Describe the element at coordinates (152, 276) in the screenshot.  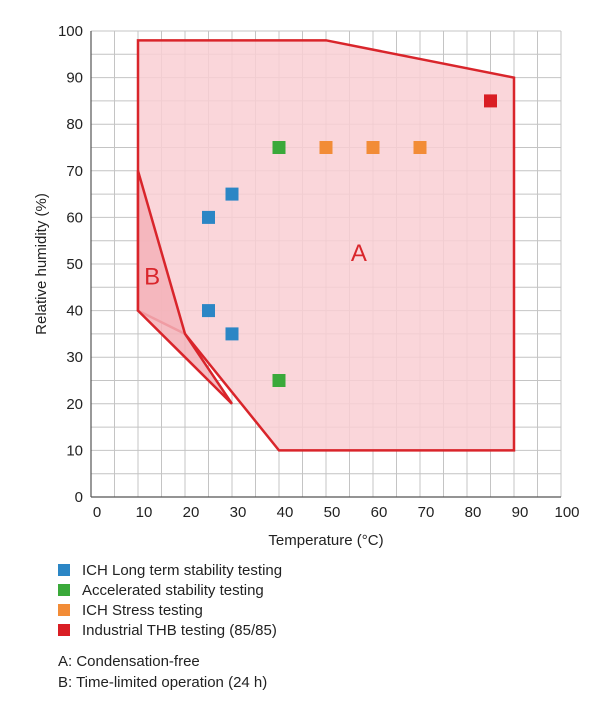
I see `region-label-b: B` at that location.